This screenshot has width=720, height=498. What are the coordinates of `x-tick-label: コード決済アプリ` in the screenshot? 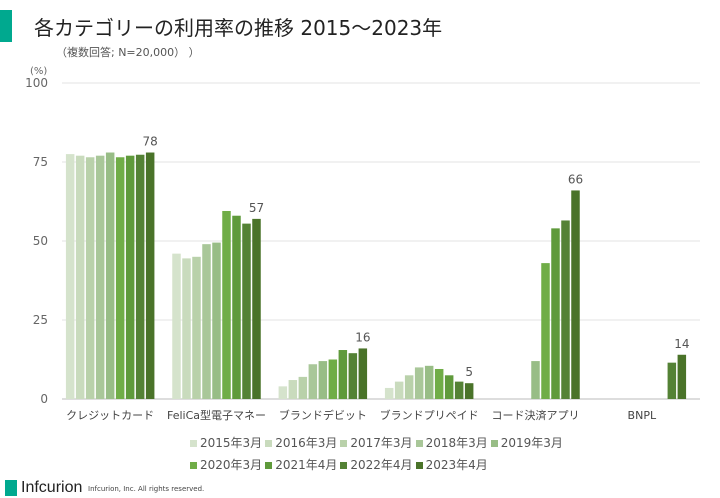 It's located at (536, 415).